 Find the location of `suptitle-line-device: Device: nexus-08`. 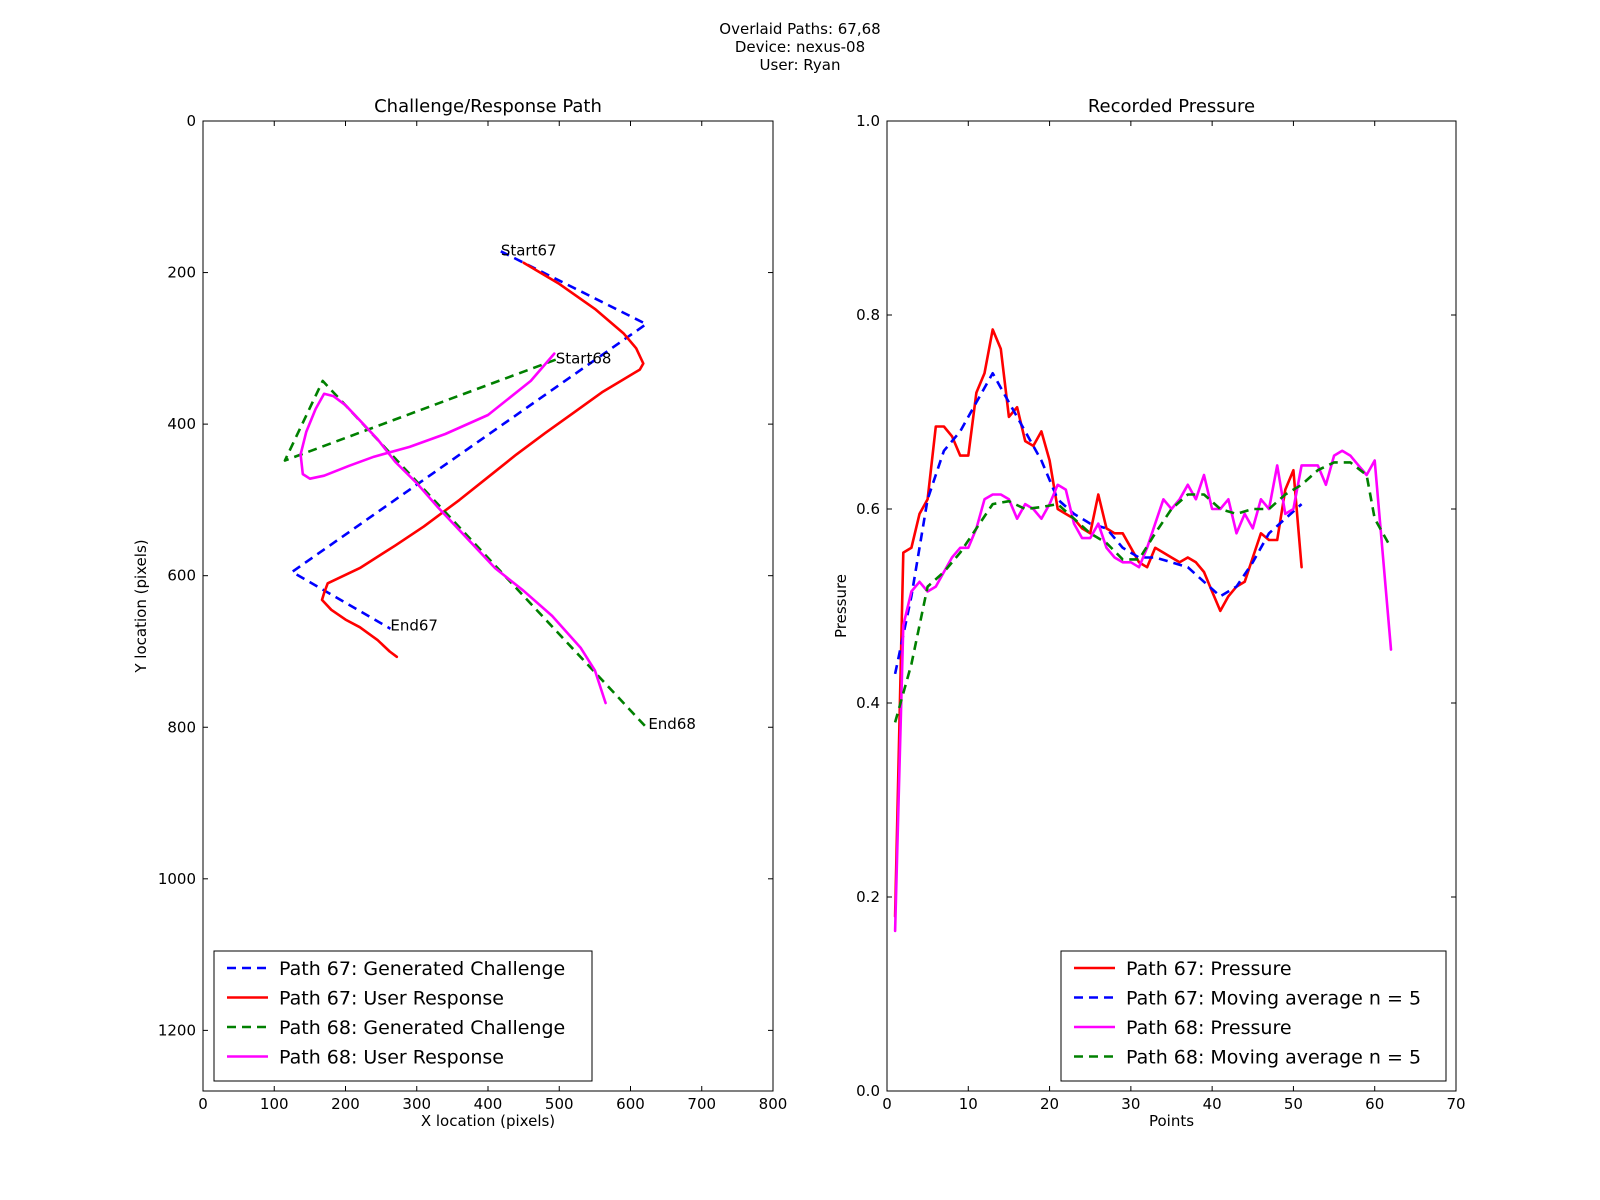

suptitle-line-device: Device: nexus-08 is located at coordinates (800, 47).